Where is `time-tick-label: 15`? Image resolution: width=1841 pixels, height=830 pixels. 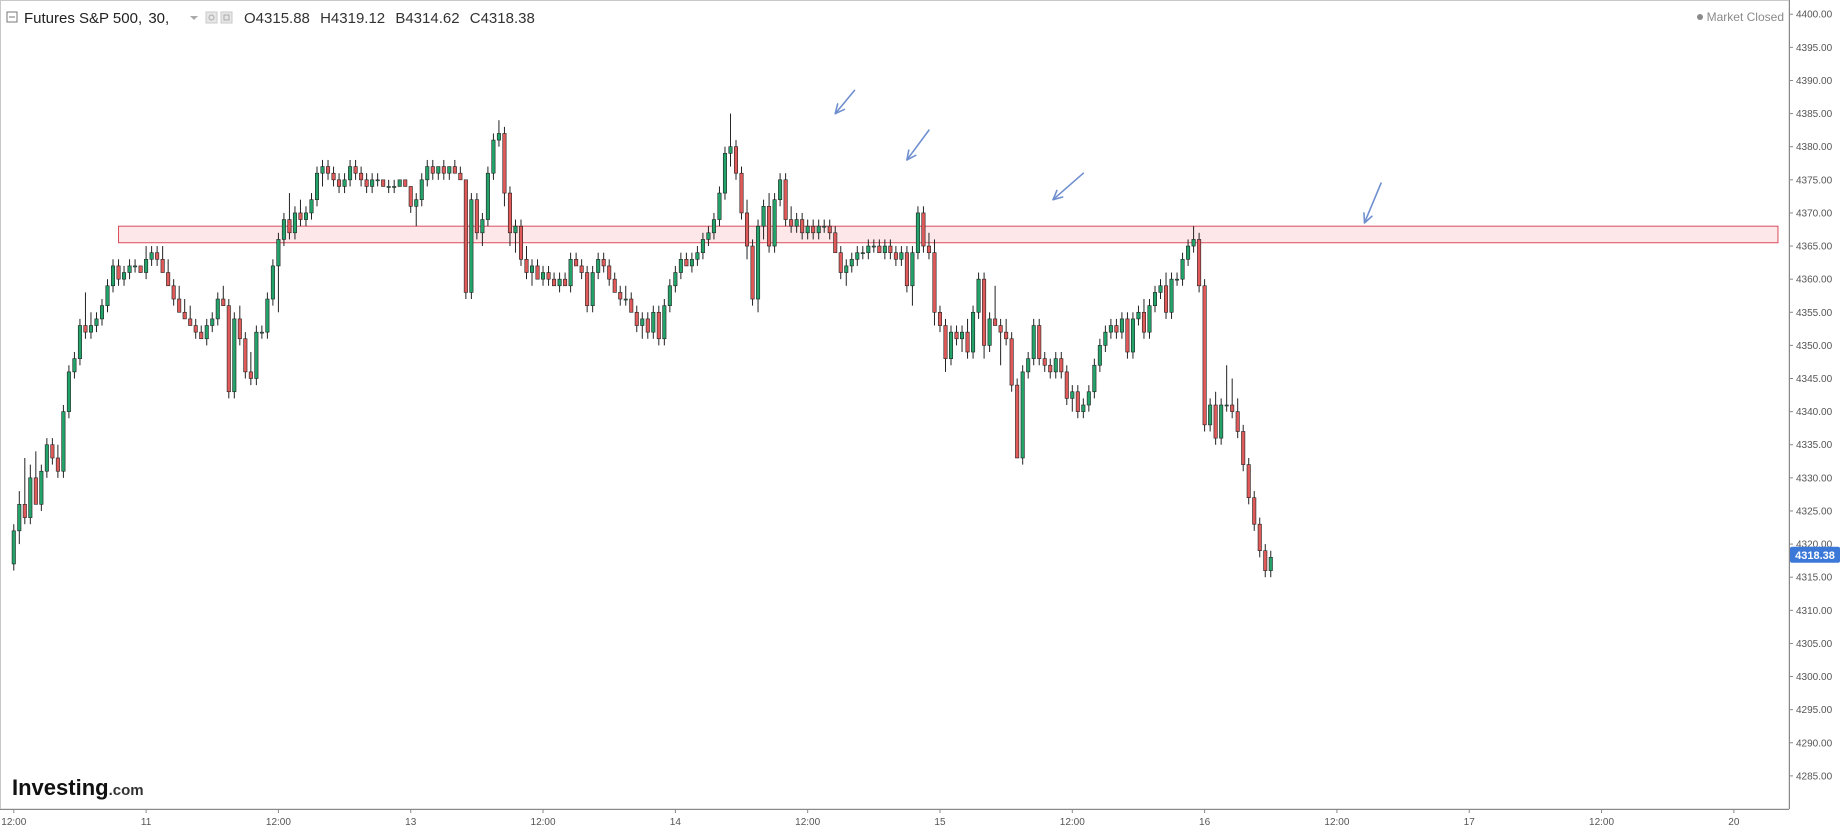 time-tick-label: 15 is located at coordinates (940, 822).